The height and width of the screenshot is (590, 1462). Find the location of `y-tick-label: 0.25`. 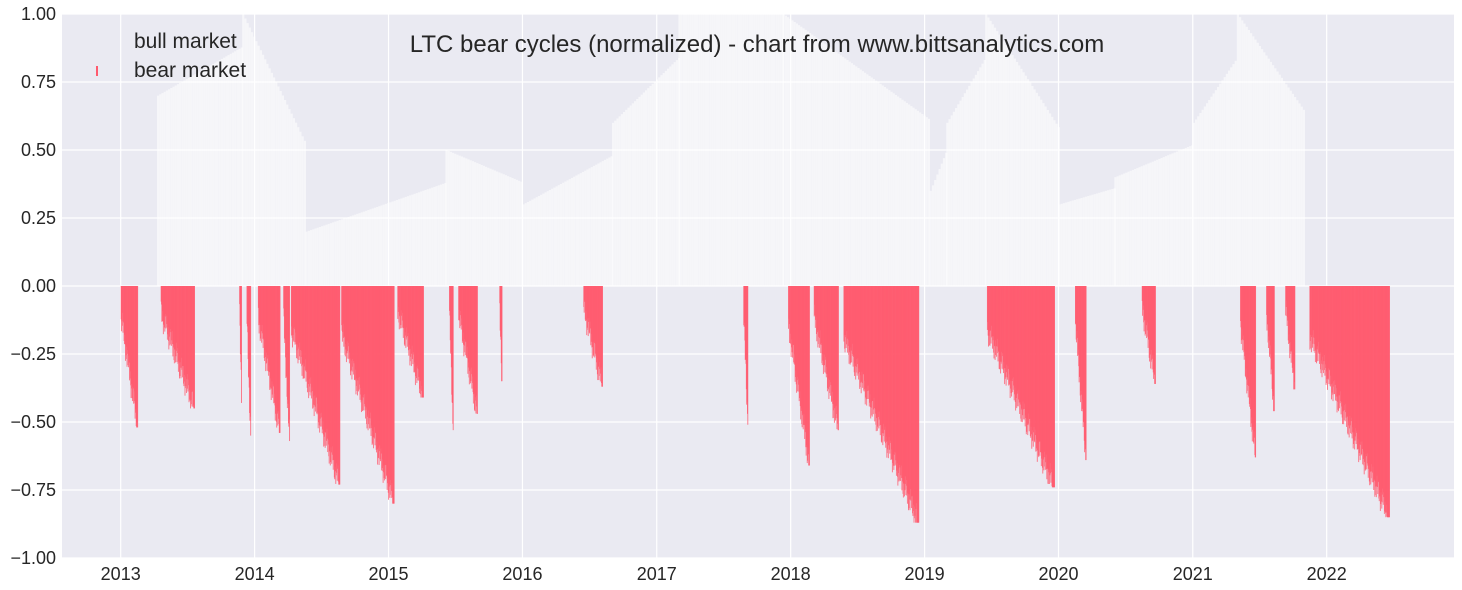

y-tick-label: 0.25 is located at coordinates (38, 218).